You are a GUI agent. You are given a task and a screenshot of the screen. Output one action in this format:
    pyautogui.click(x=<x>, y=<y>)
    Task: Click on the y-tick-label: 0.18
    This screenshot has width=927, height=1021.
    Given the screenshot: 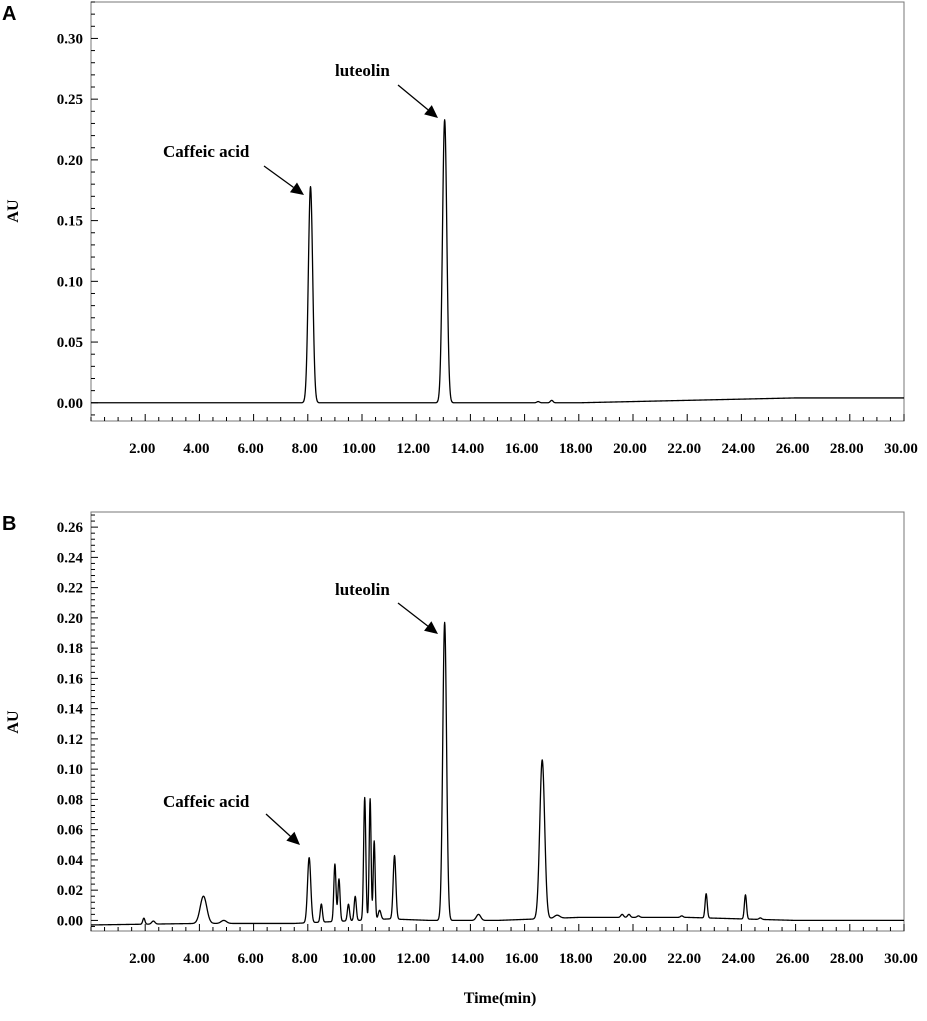 What is the action you would take?
    pyautogui.click(x=70, y=649)
    